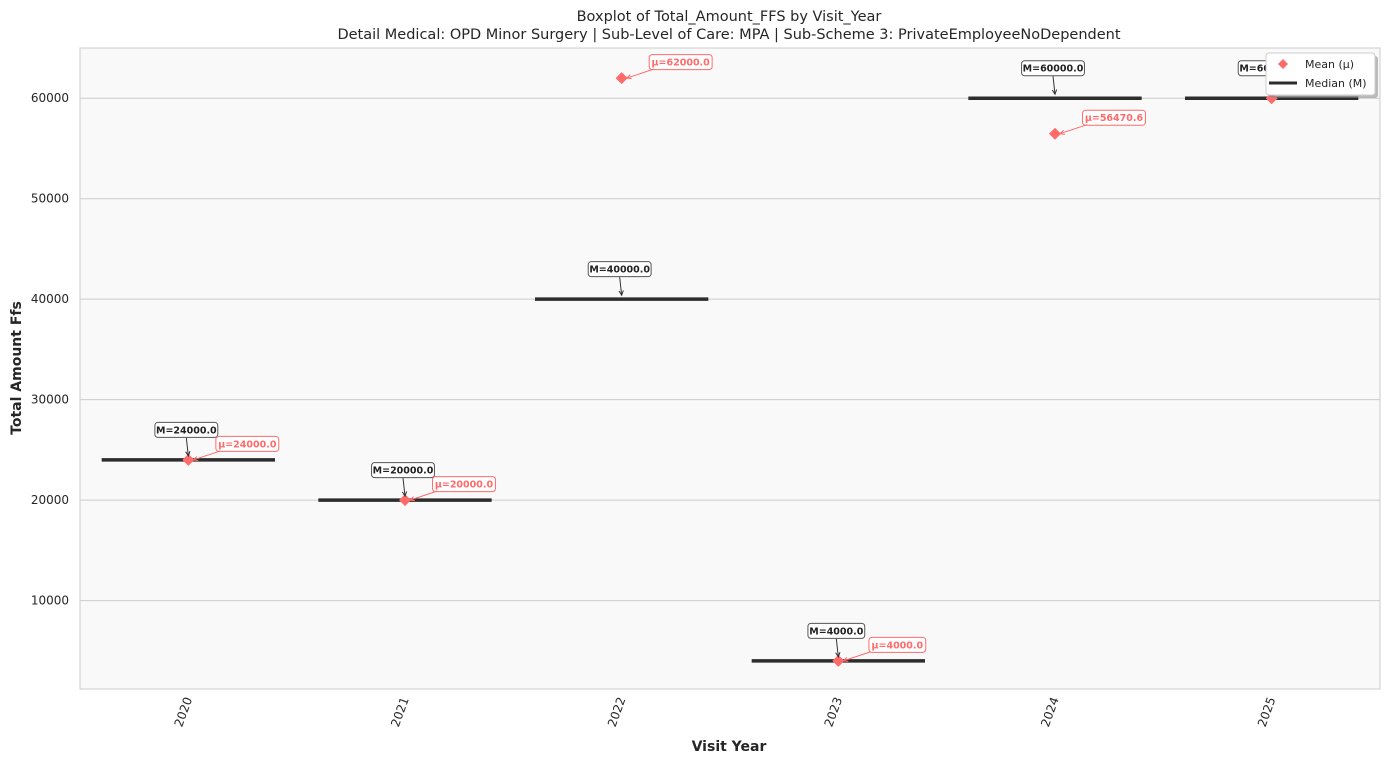 Image resolution: width=1389 pixels, height=763 pixels. I want to click on y-tick-label: 40000, so click(50, 299).